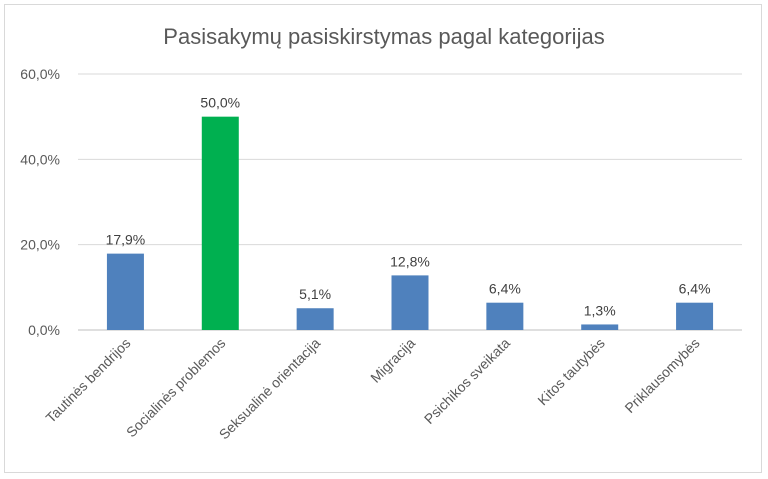 Image resolution: width=768 pixels, height=479 pixels. I want to click on x-tick-label: Seksualinė orientacija, so click(270, 389).